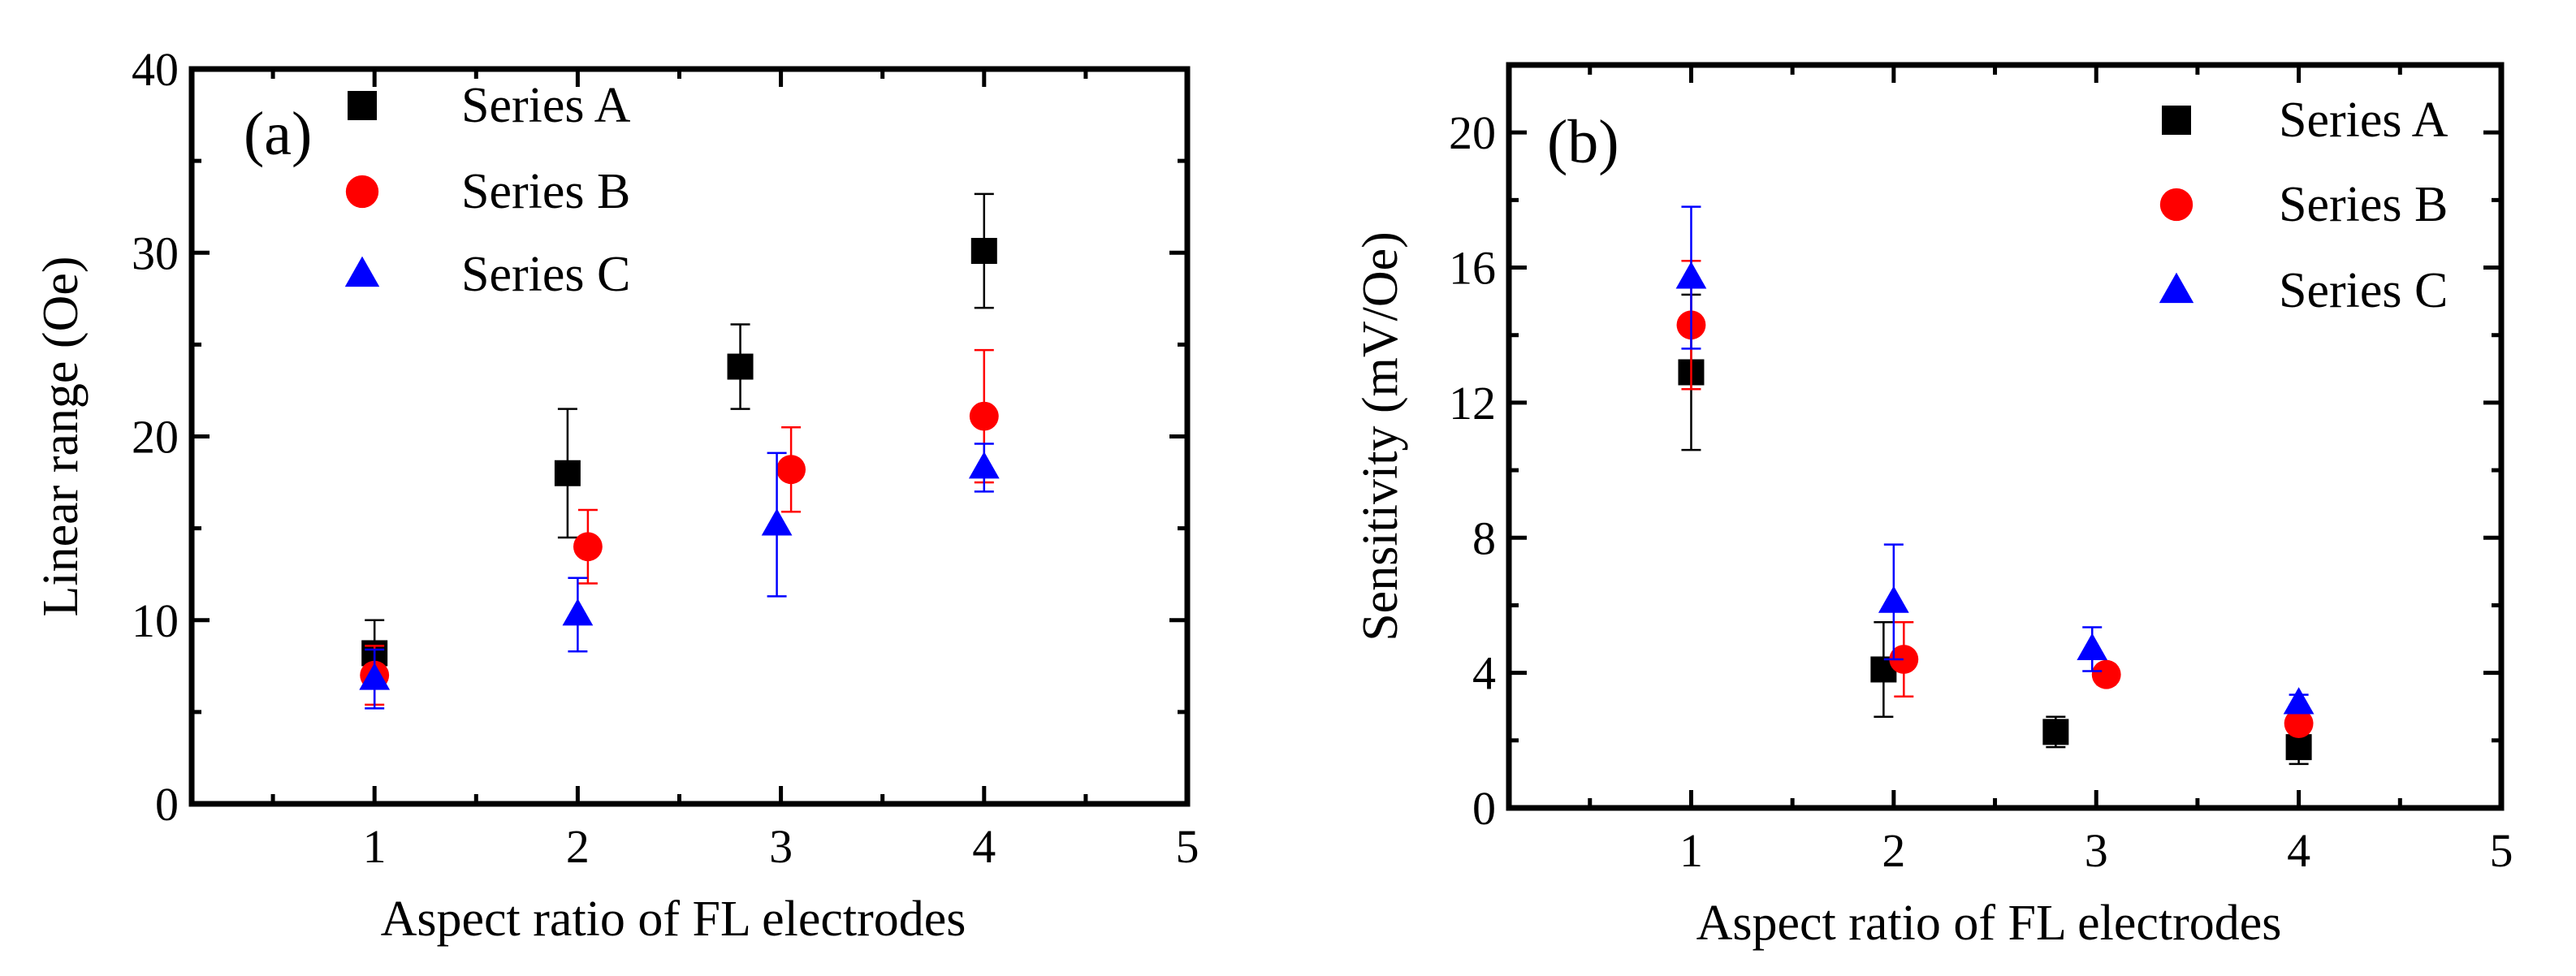 Image resolution: width=2576 pixels, height=976 pixels. I want to click on y-tick-label: 8, so click(1484, 538).